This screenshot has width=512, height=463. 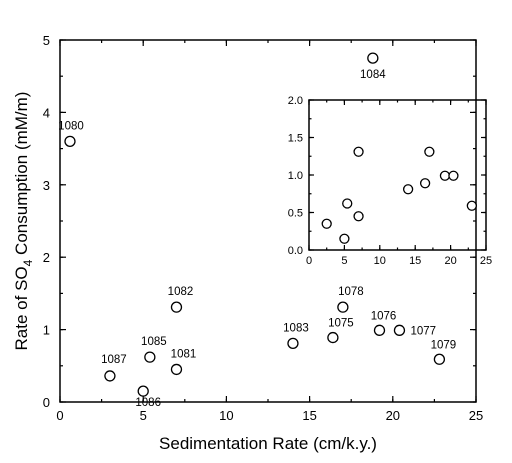 What do you see at coordinates (46, 330) in the screenshot?
I see `y-tick-label: 1` at bounding box center [46, 330].